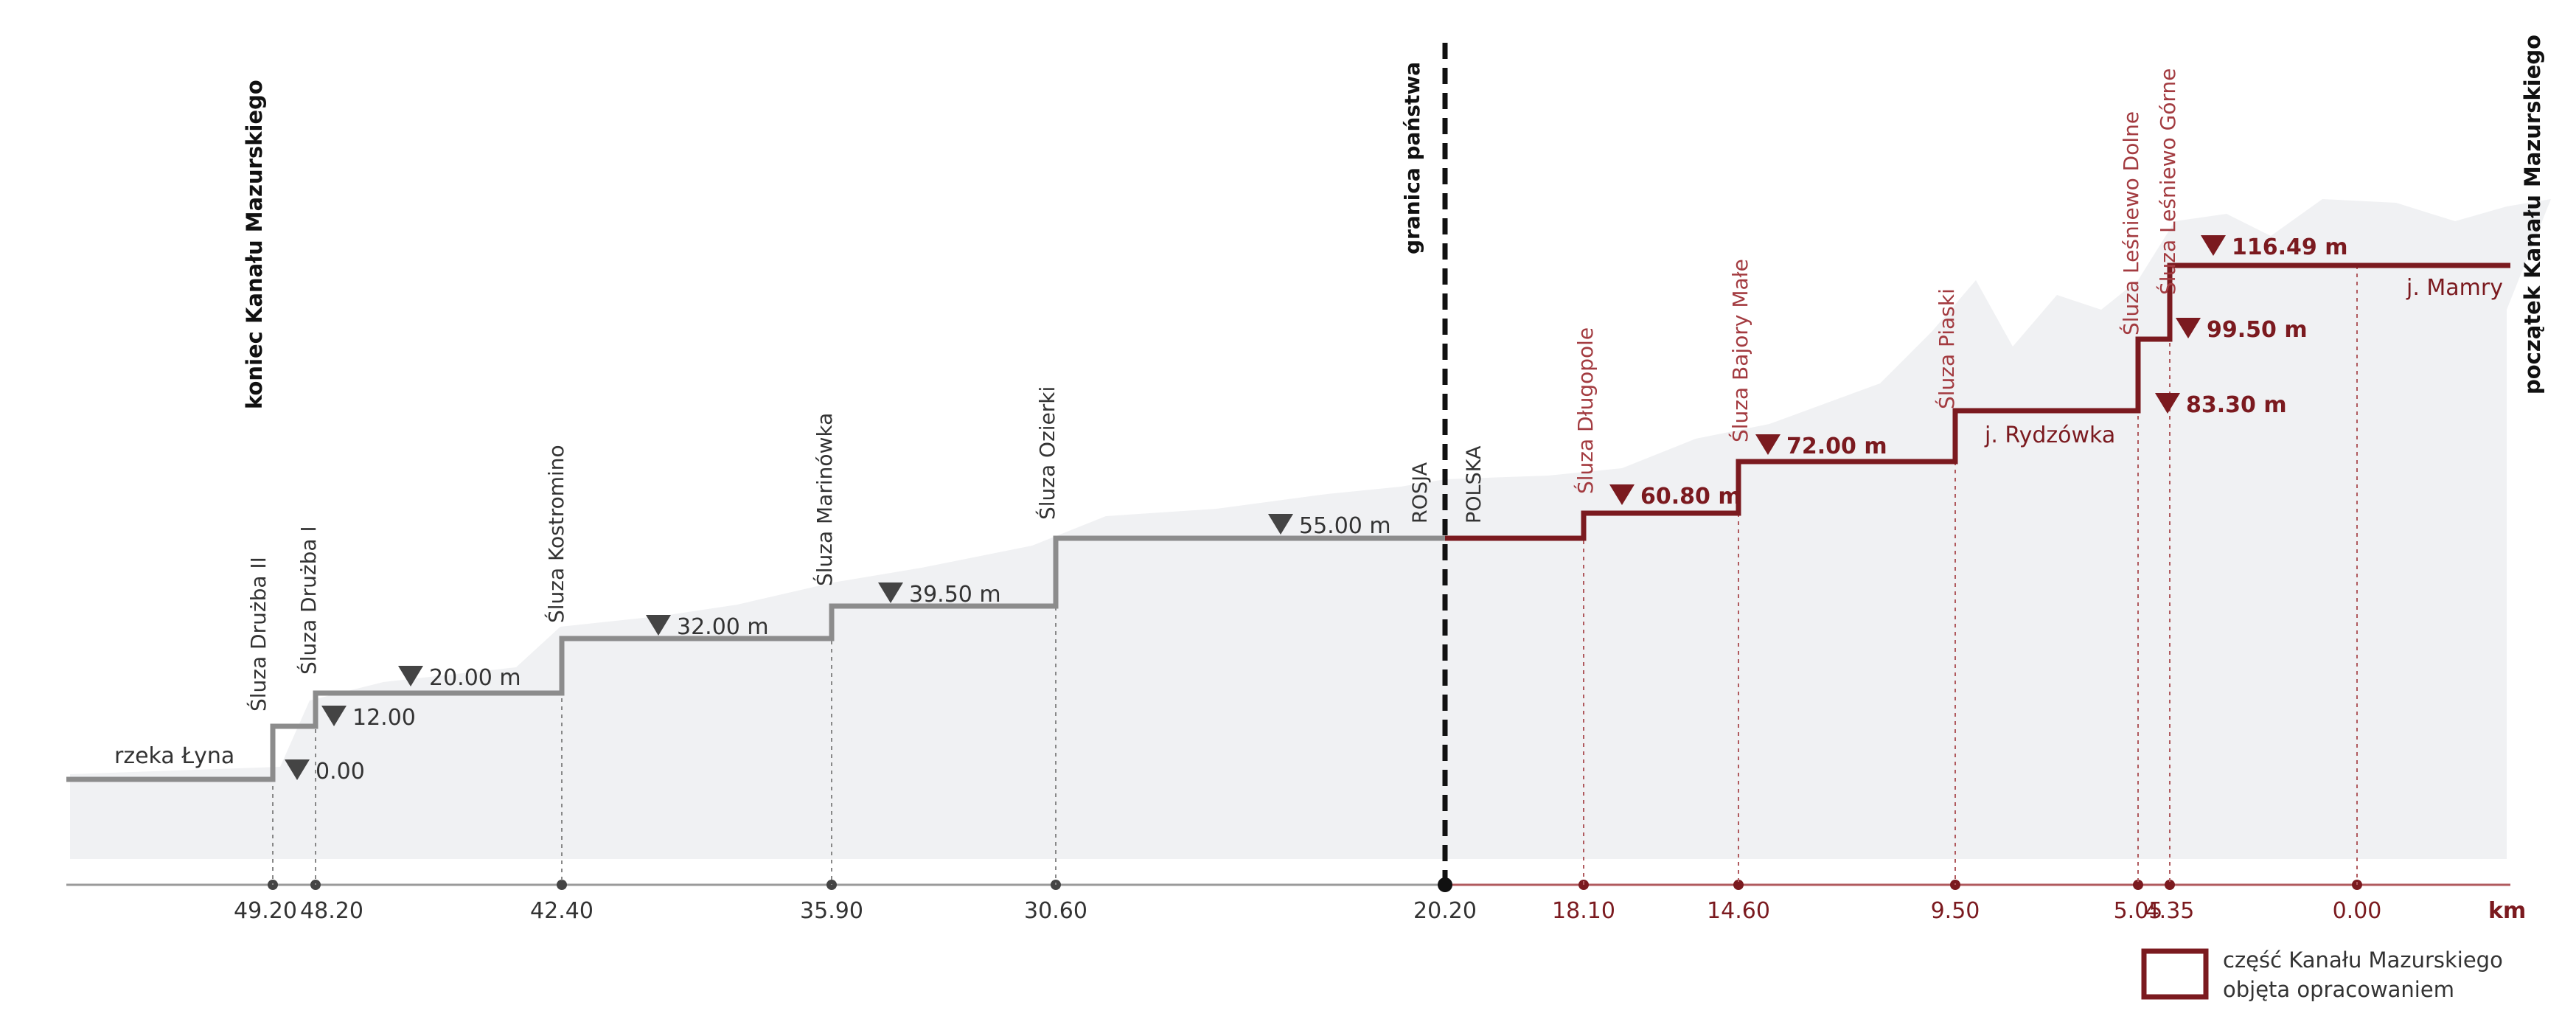 The width and height of the screenshot is (2576, 1019). What do you see at coordinates (254, 244) in the screenshot?
I see `canal-end-label: koniec Kanału Mazurskiego` at bounding box center [254, 244].